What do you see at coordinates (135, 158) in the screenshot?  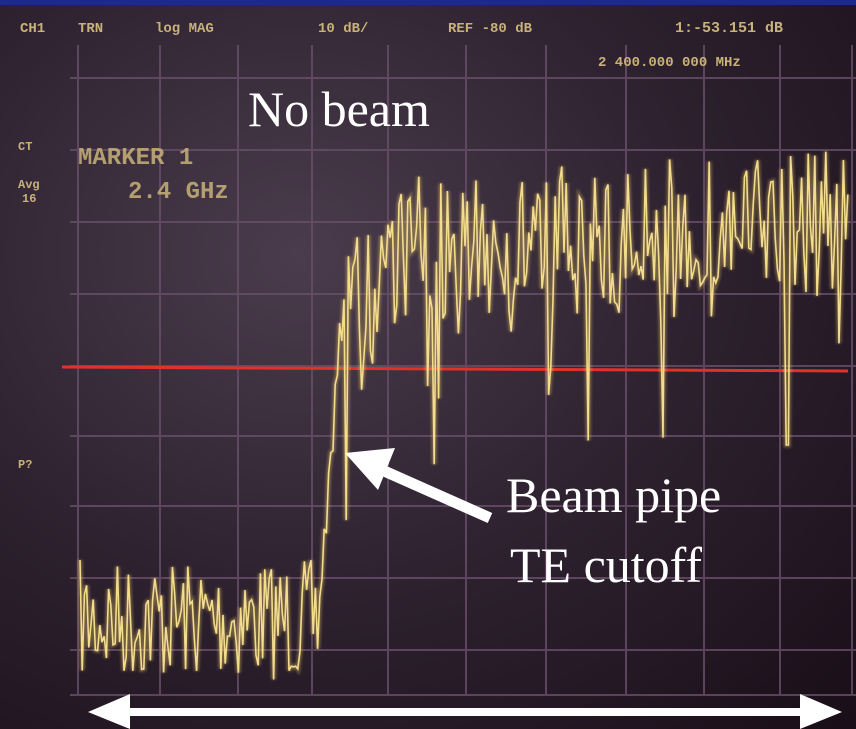 I see `marker-title: MARKER 1` at bounding box center [135, 158].